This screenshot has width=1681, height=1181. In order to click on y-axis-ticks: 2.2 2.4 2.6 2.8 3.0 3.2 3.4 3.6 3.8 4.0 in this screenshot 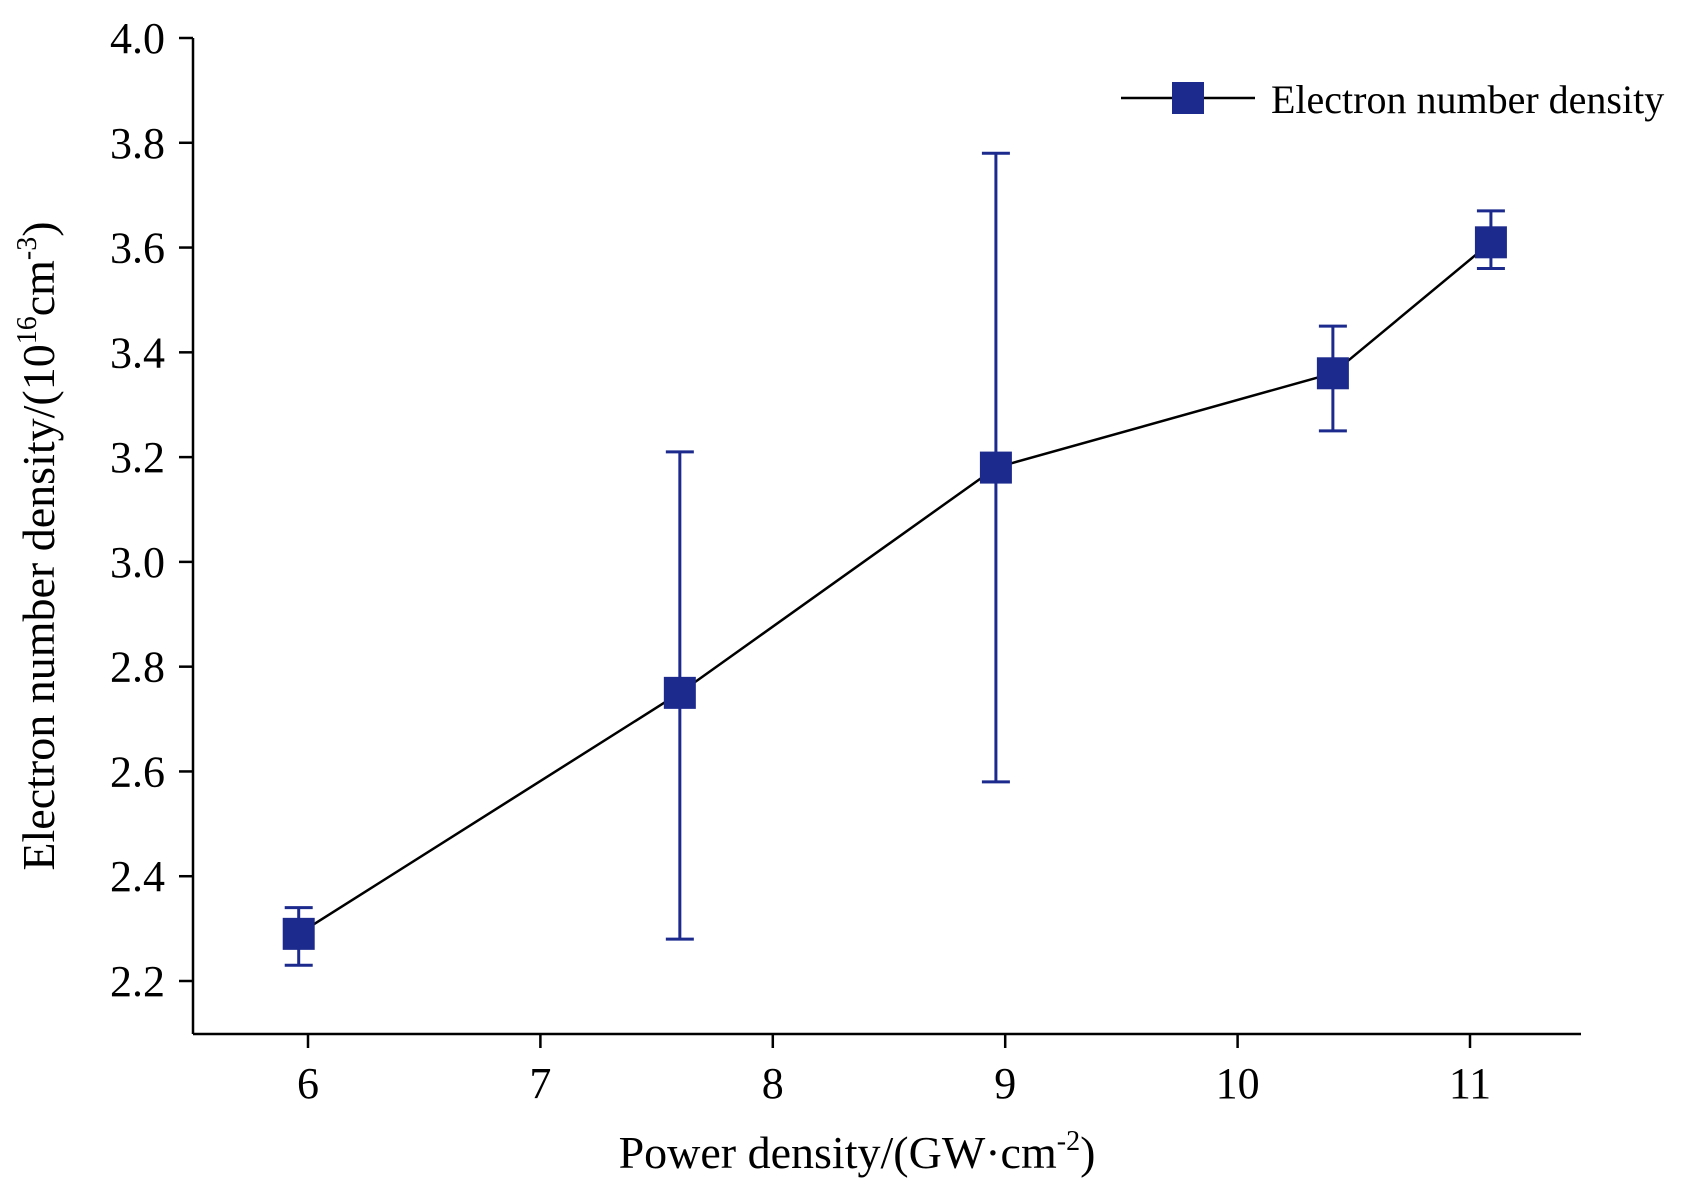, I will do `click(151, 510)`.